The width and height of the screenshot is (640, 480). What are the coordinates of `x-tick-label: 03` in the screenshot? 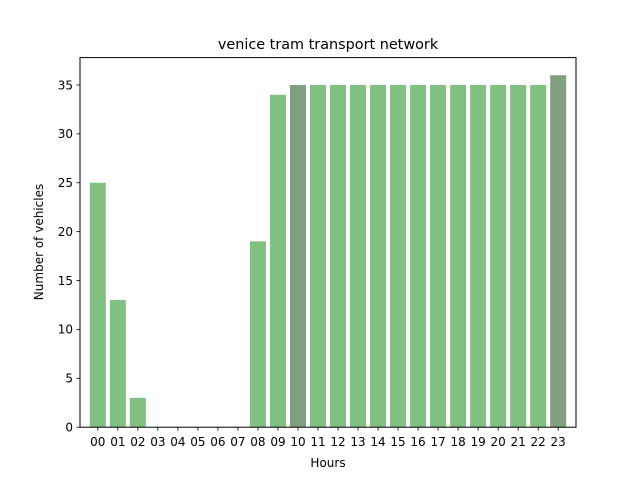 It's located at (157, 442).